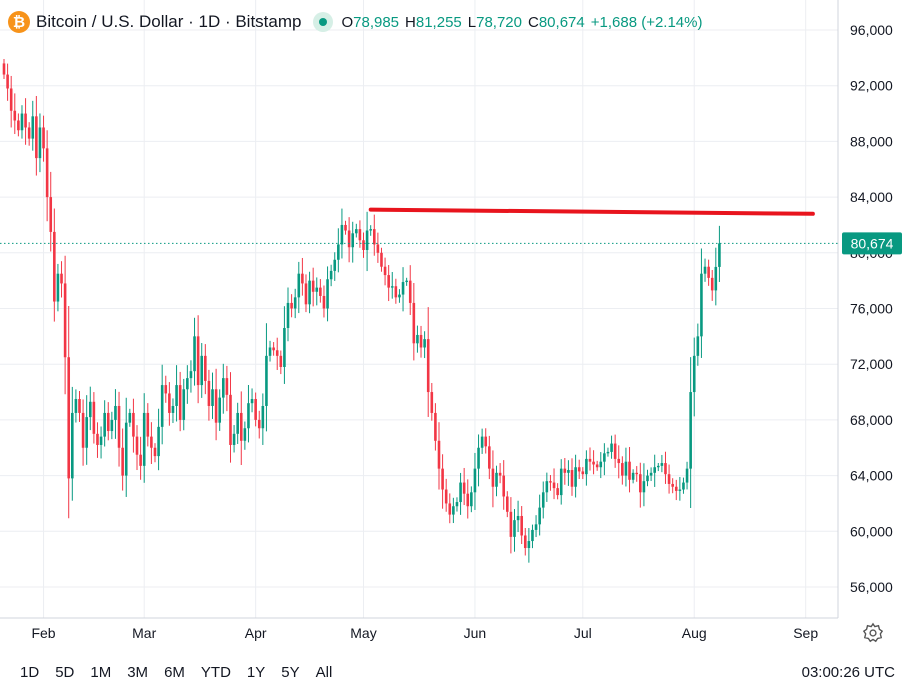  I want to click on range-6m-button: 6M, so click(174, 672).